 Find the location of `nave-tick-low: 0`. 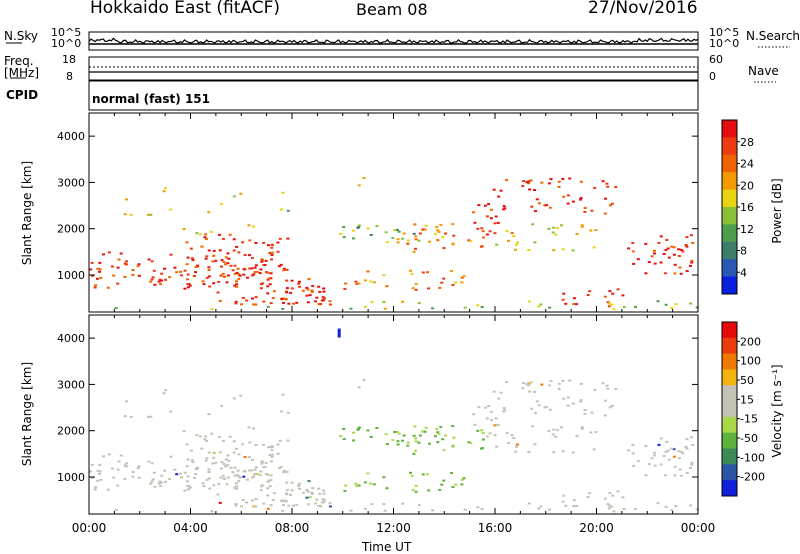

nave-tick-low: 0 is located at coordinates (712, 76).